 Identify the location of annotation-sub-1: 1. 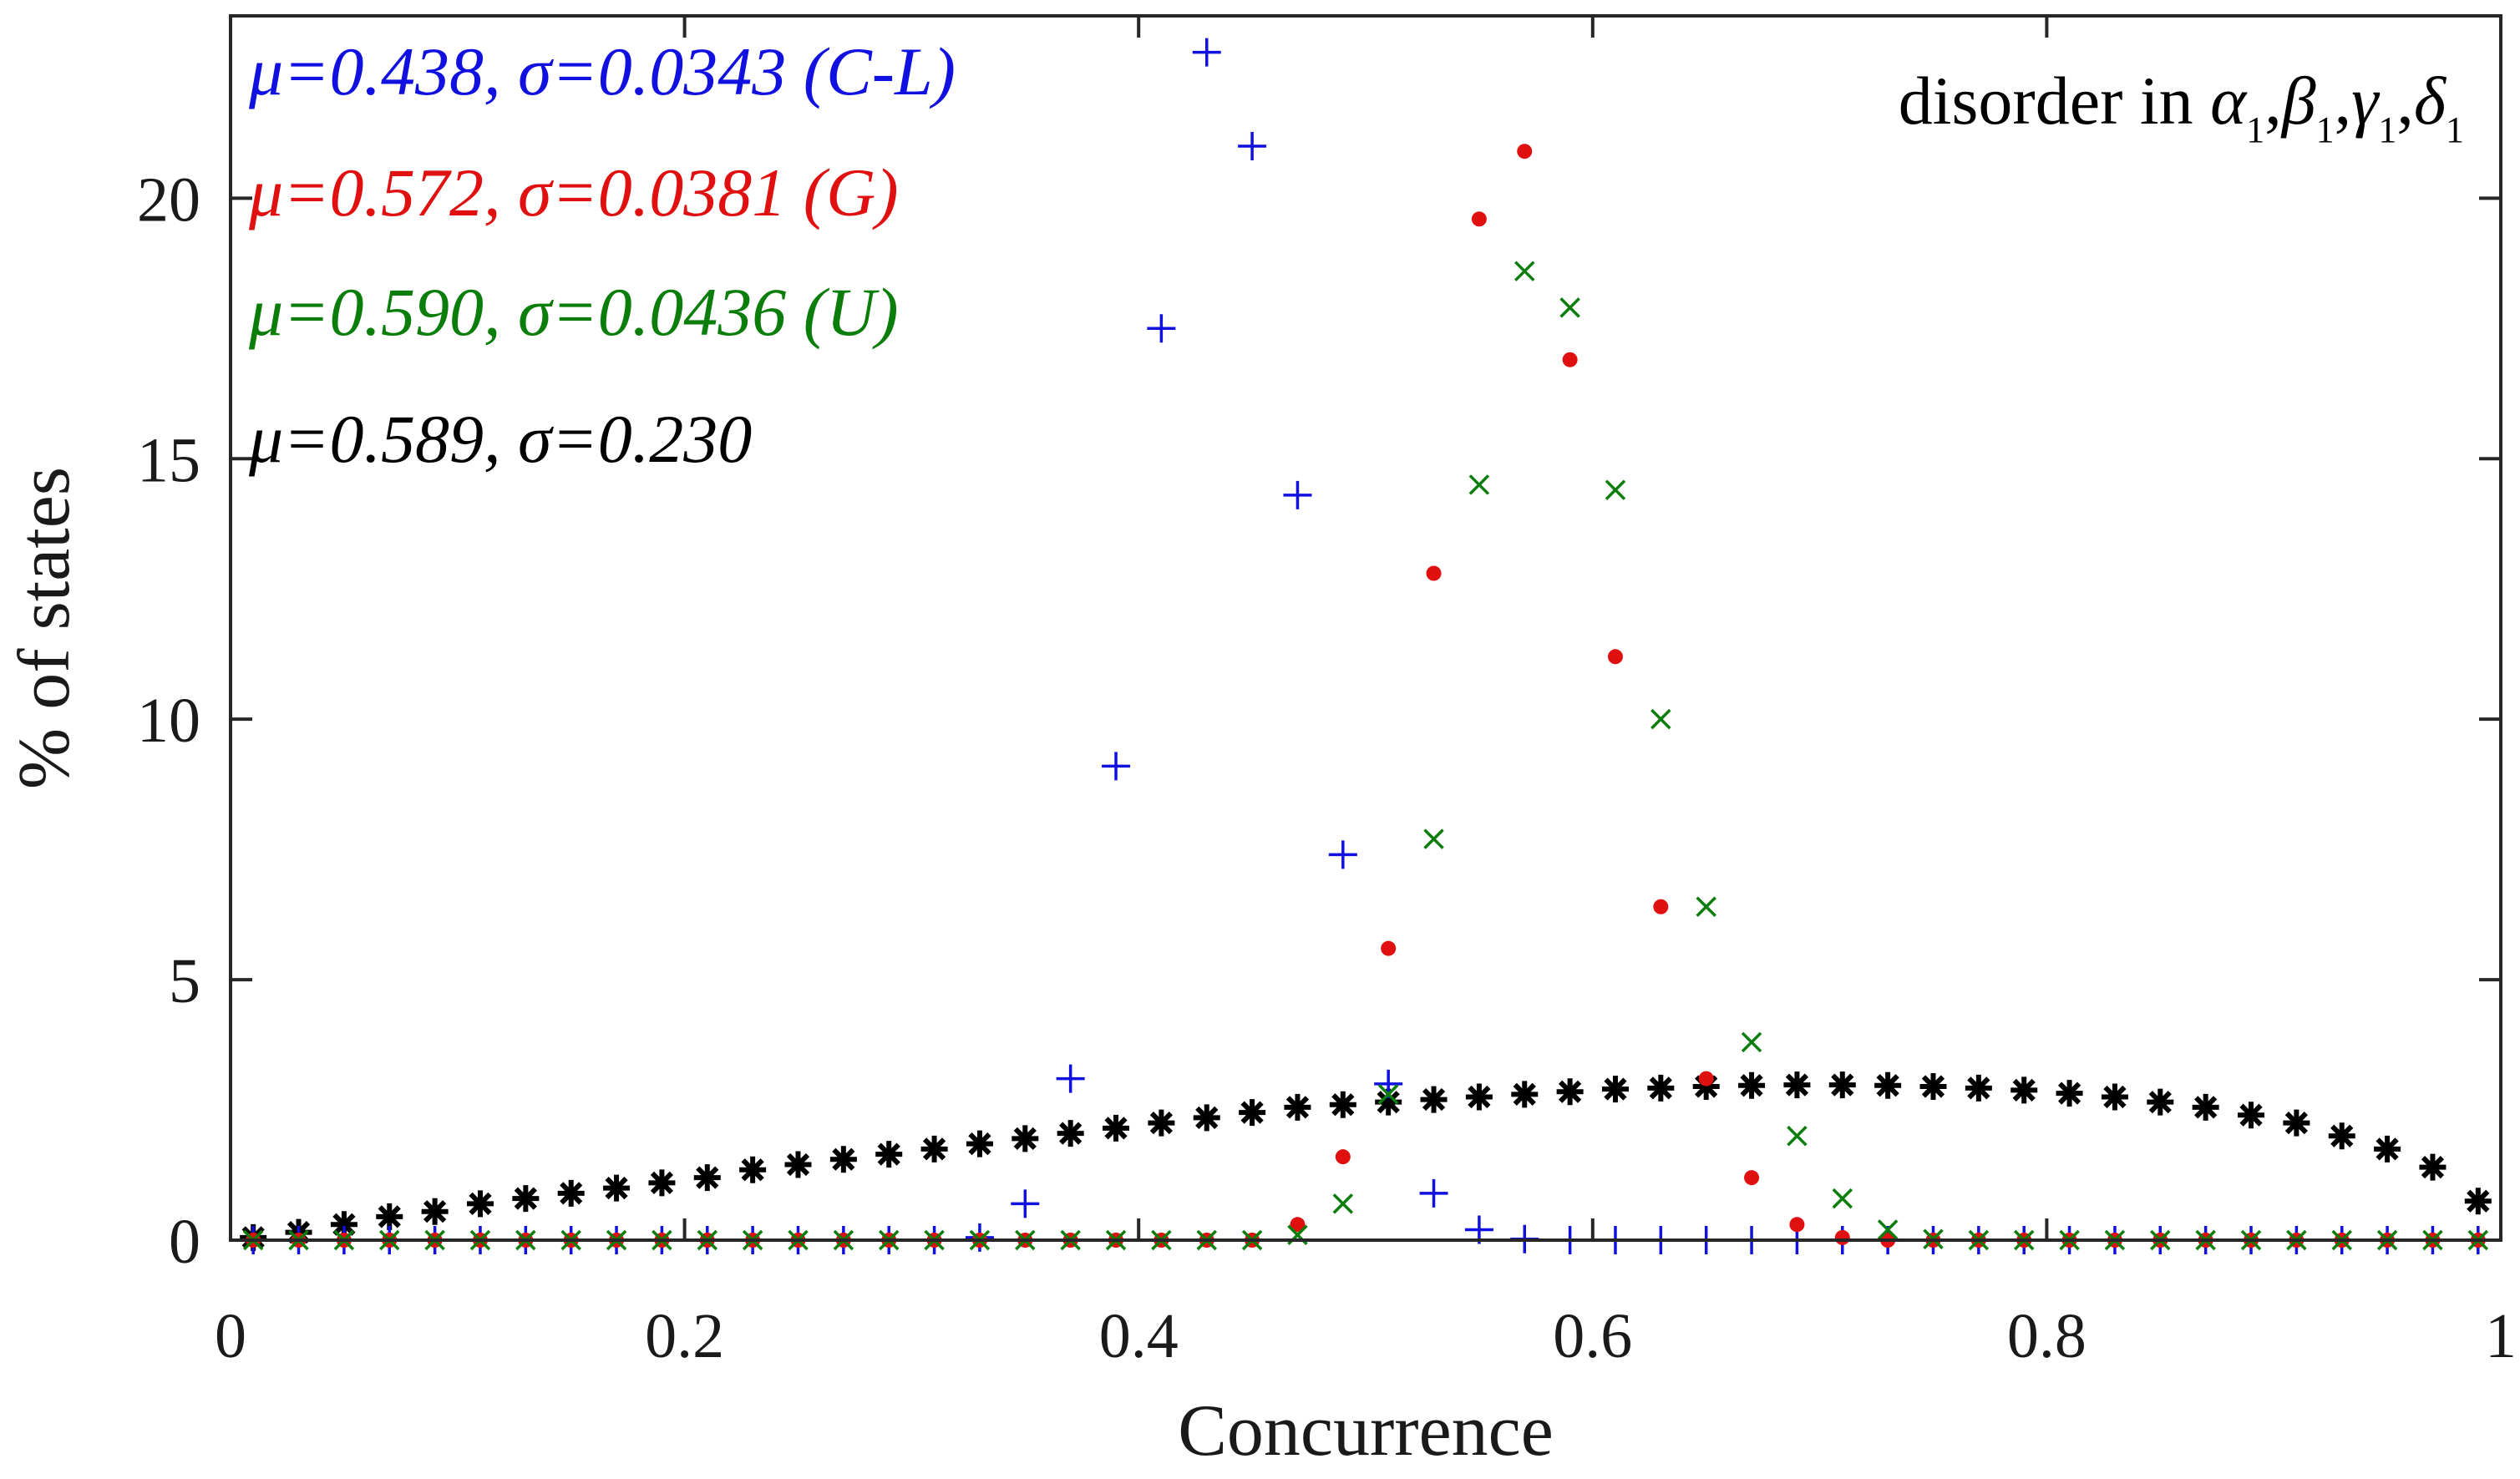
(2255, 129).